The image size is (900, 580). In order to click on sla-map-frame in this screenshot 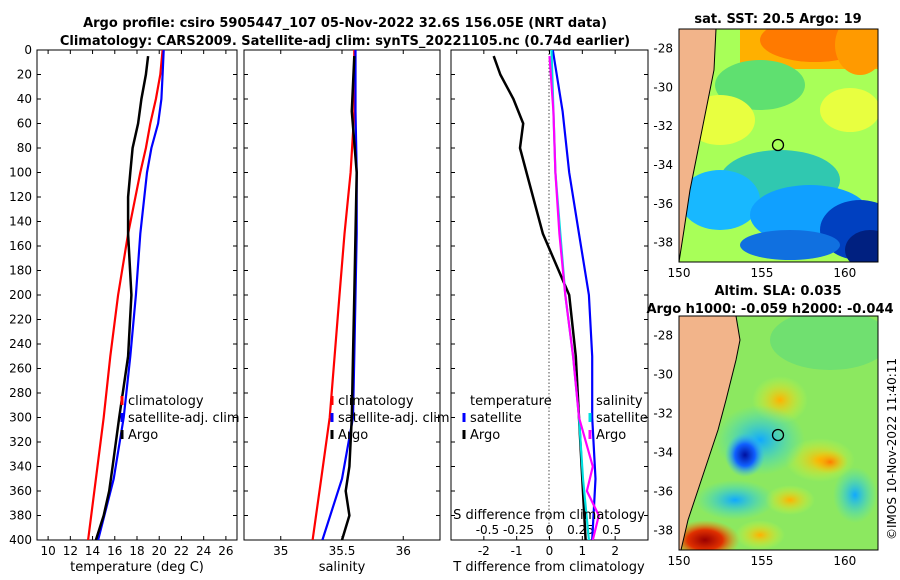, I will do `click(778, 433)`.